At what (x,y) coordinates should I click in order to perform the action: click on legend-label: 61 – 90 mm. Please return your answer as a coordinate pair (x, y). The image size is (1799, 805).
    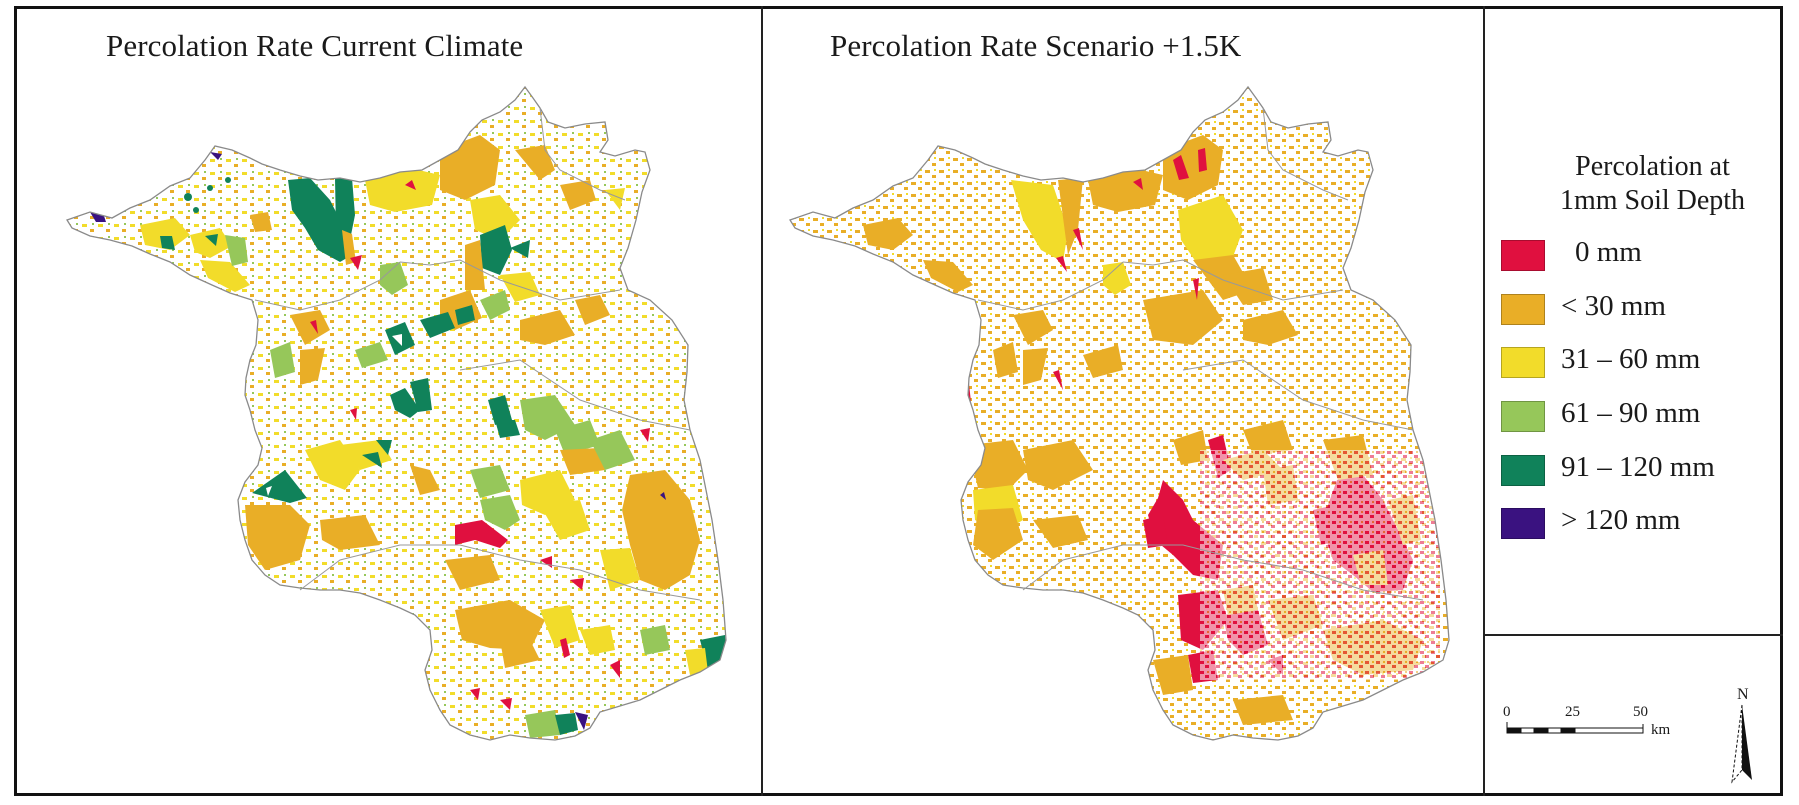
    Looking at the image, I should click on (1631, 413).